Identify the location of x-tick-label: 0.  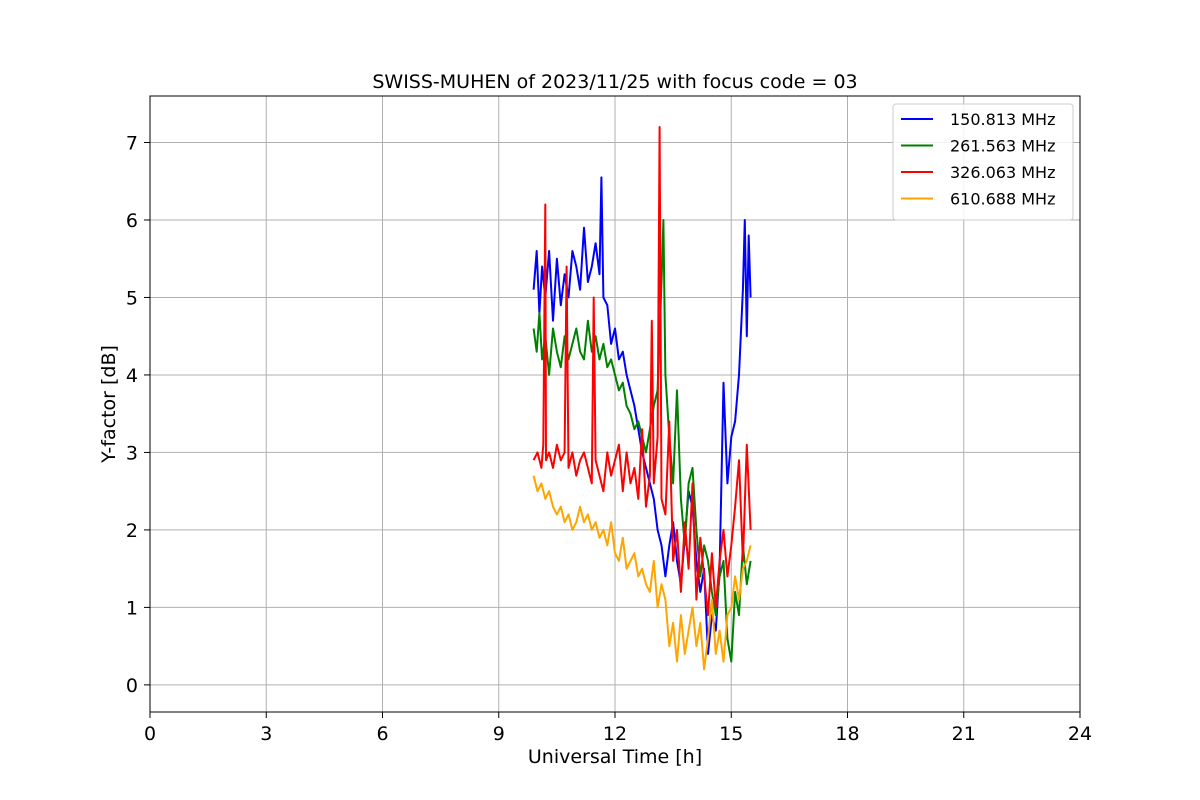
(150, 734).